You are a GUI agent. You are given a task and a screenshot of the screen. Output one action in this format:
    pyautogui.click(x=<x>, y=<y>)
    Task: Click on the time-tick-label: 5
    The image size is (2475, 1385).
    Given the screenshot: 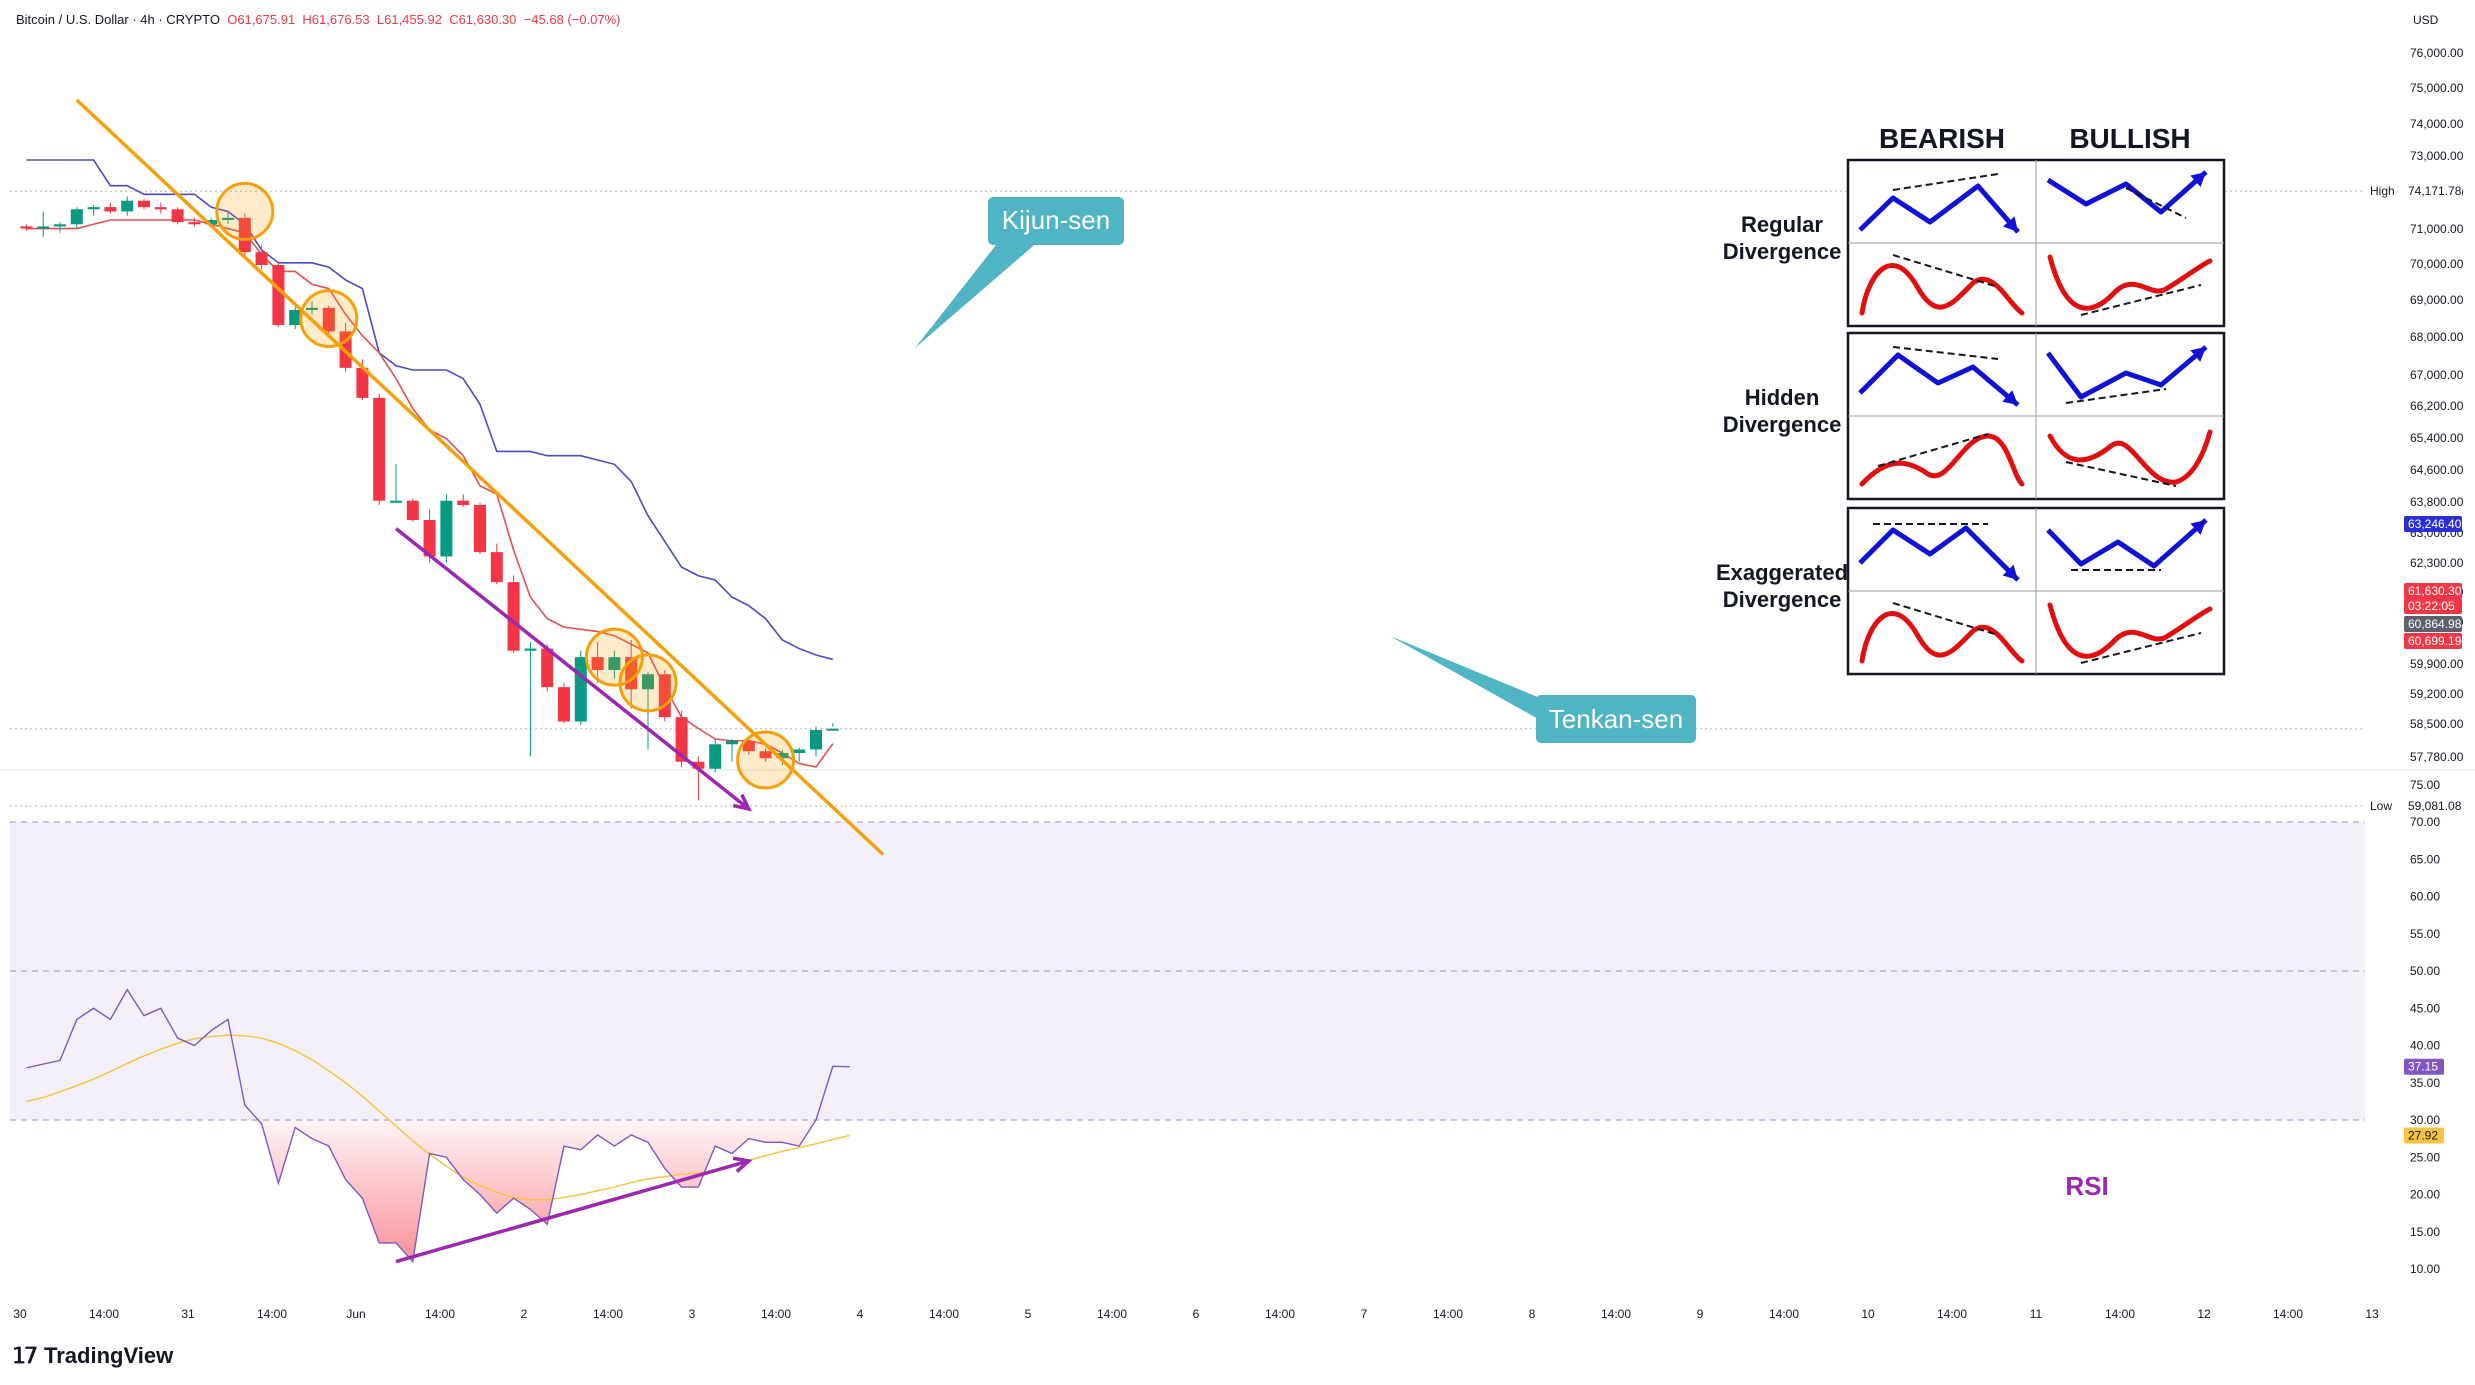 What is the action you would take?
    pyautogui.click(x=1028, y=1314)
    